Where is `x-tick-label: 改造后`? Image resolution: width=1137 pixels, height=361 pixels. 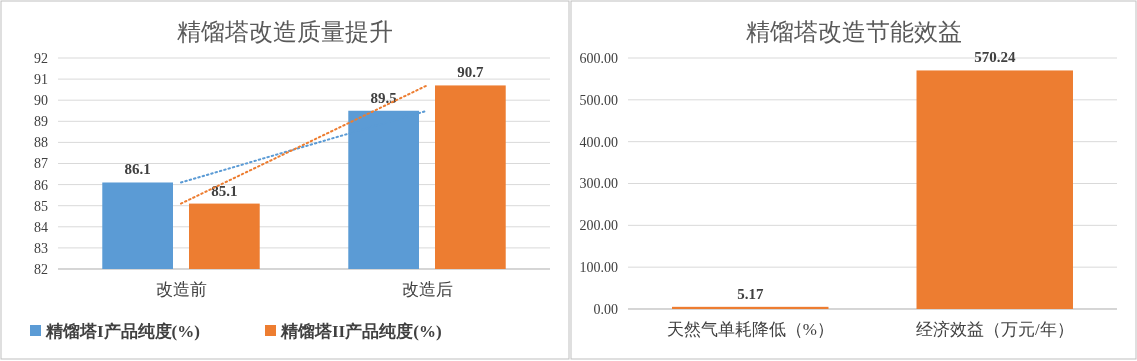 x-tick-label: 改造后 is located at coordinates (427, 289).